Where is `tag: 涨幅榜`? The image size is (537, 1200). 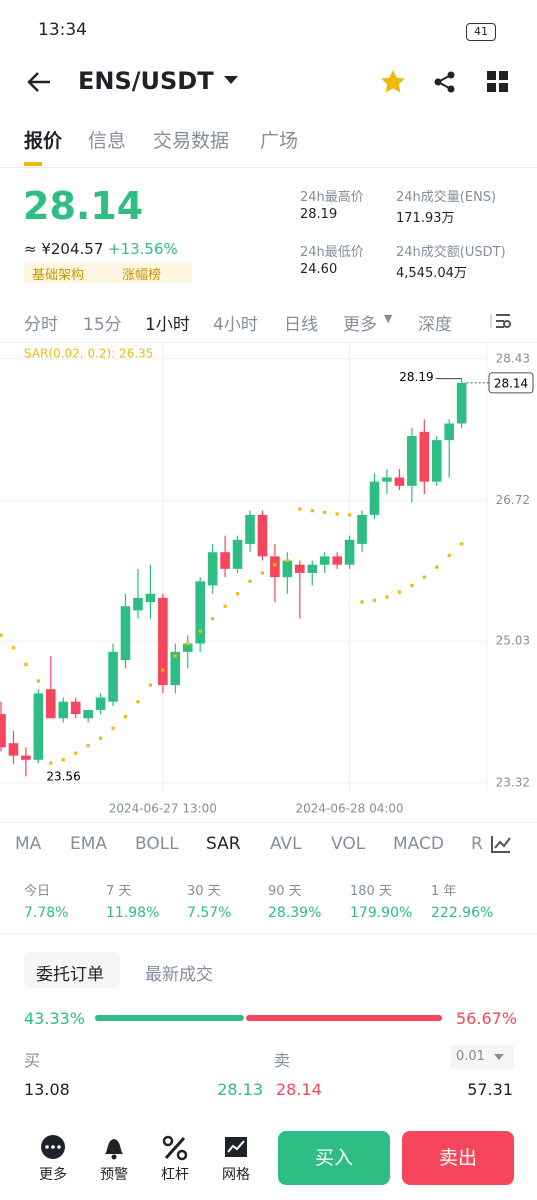
tag: 涨幅榜 is located at coordinates (142, 275).